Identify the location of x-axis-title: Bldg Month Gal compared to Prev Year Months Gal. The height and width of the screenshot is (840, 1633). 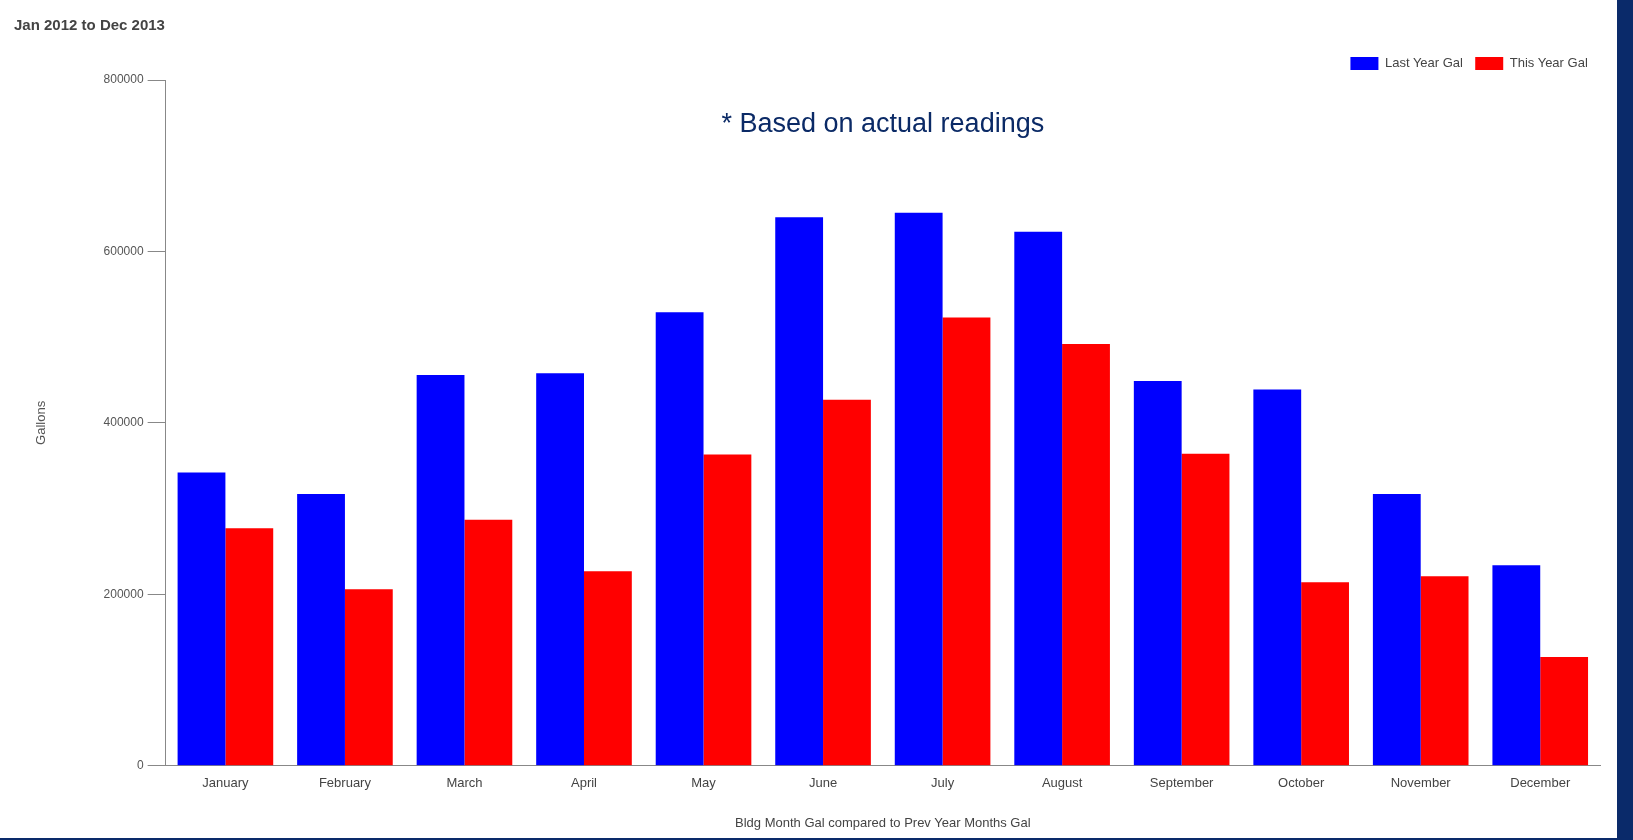
(883, 822).